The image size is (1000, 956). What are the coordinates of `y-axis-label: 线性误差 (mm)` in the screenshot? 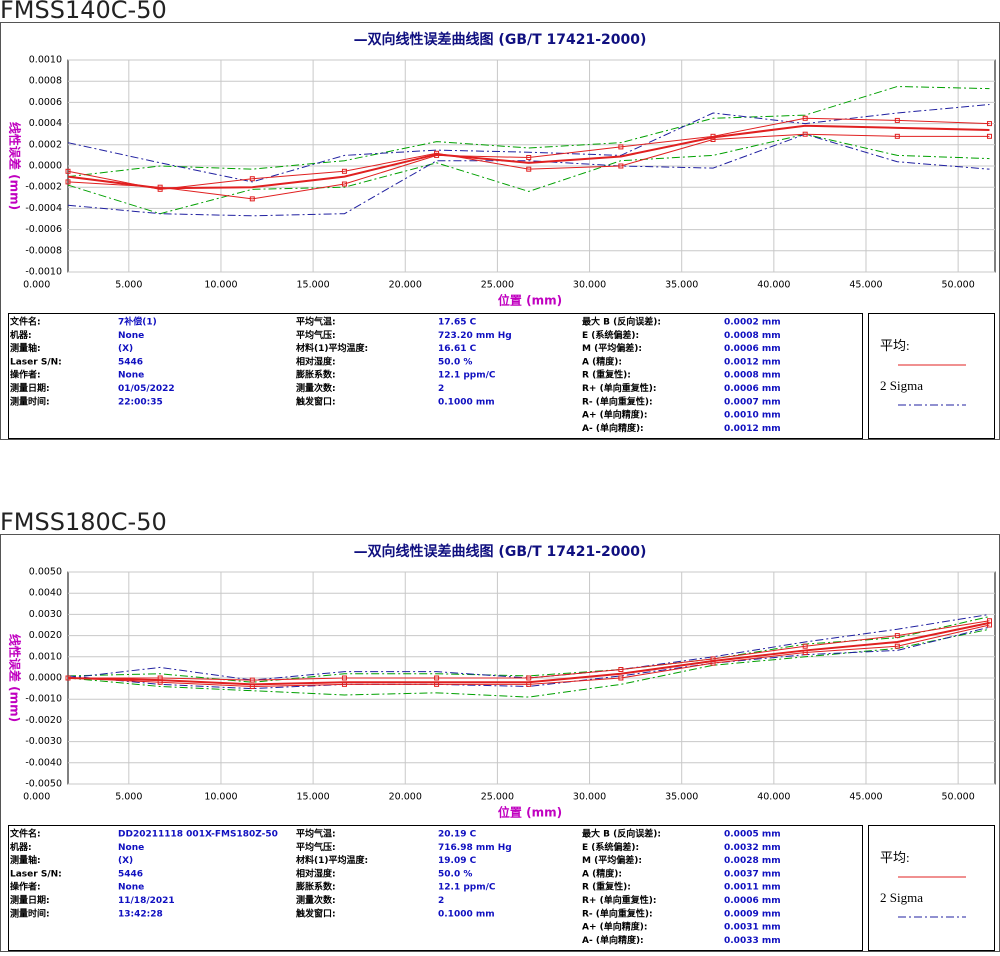 It's located at (15, 166).